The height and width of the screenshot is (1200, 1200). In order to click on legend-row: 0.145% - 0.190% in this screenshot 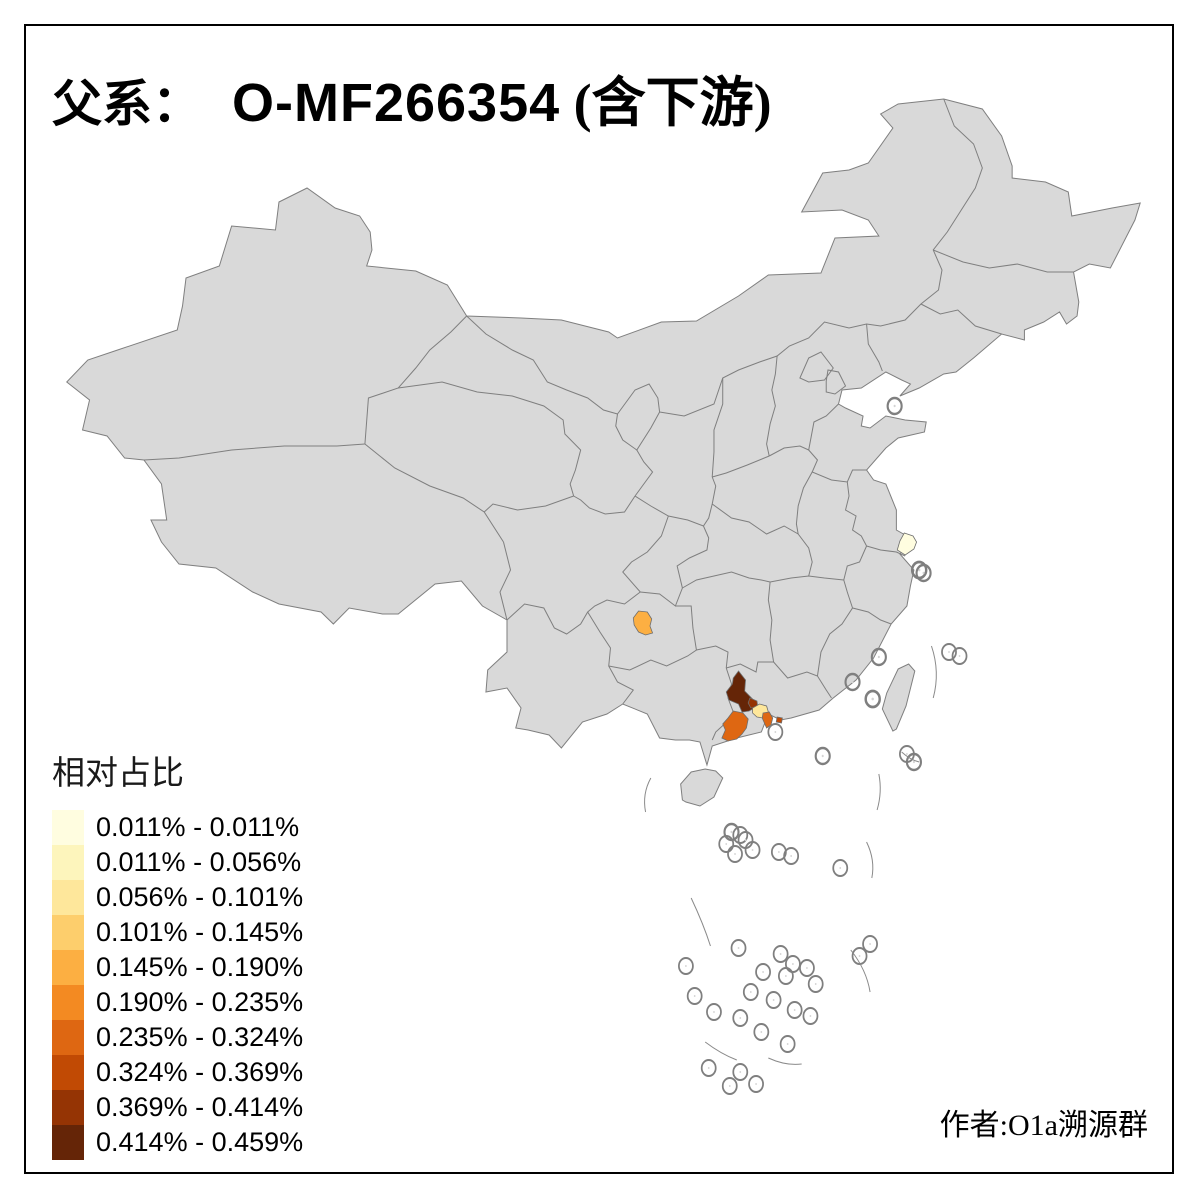, I will do `click(177, 967)`.